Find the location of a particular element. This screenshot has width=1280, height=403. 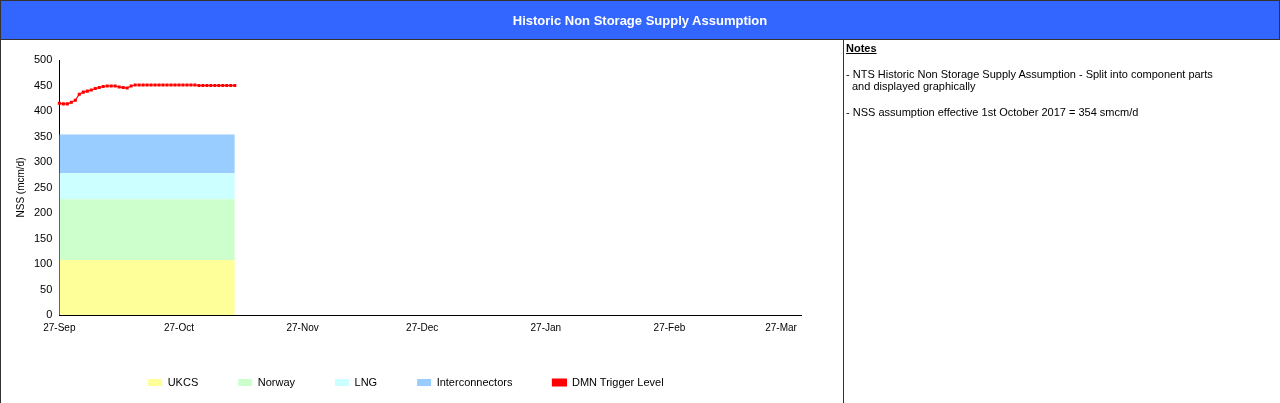

x-tick-label: 27-Mar is located at coordinates (781, 327).